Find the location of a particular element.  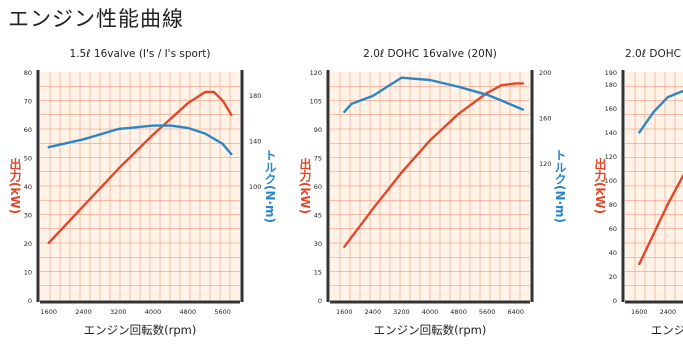

y-tick-label-right: 180 is located at coordinates (255, 96).